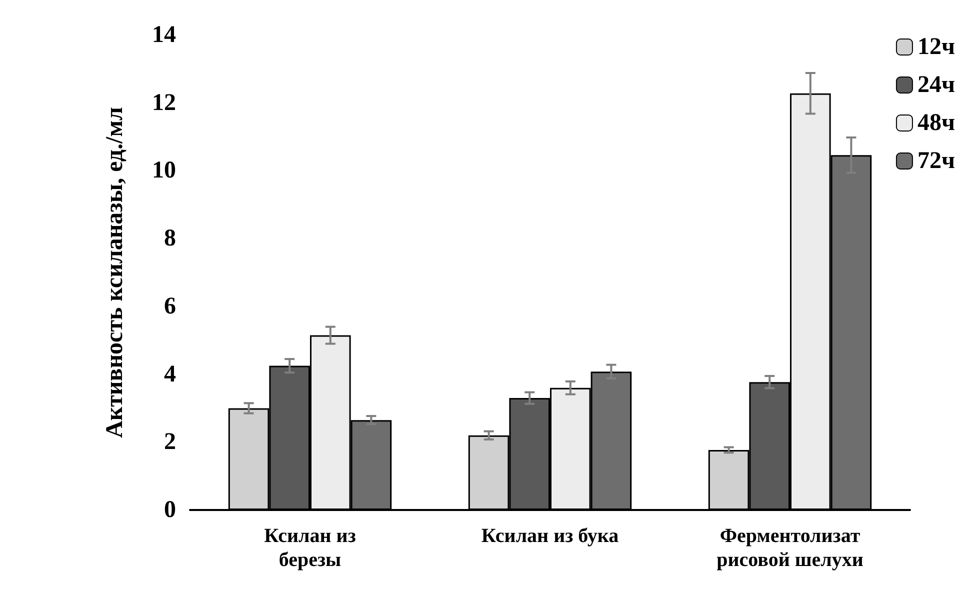 This screenshot has height=601, width=970. I want to click on y-tick-label: 8, so click(170, 239).